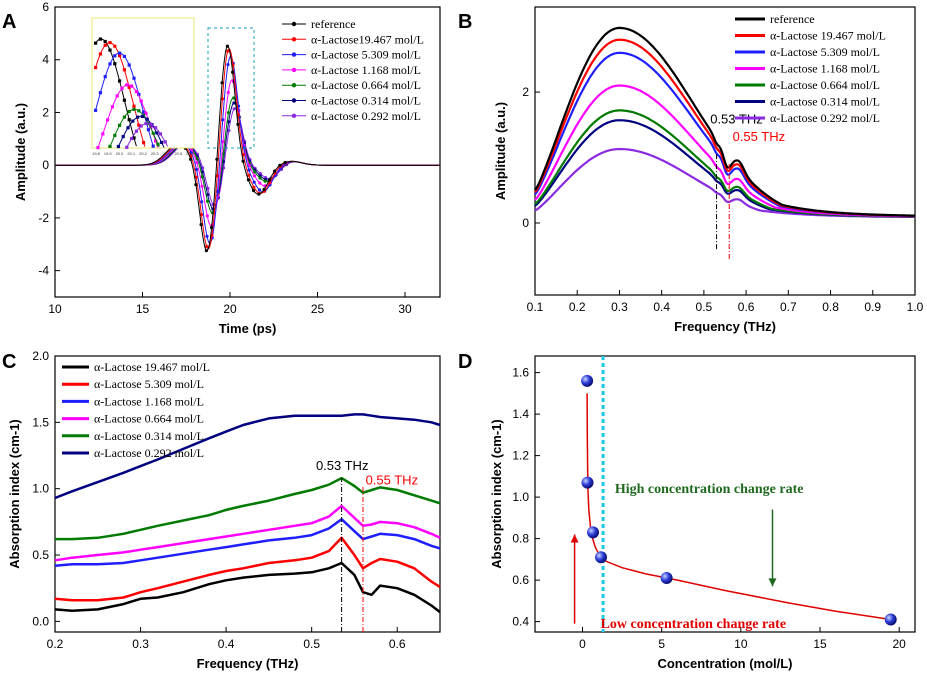  I want to click on panel-label-d: D, so click(465, 362).